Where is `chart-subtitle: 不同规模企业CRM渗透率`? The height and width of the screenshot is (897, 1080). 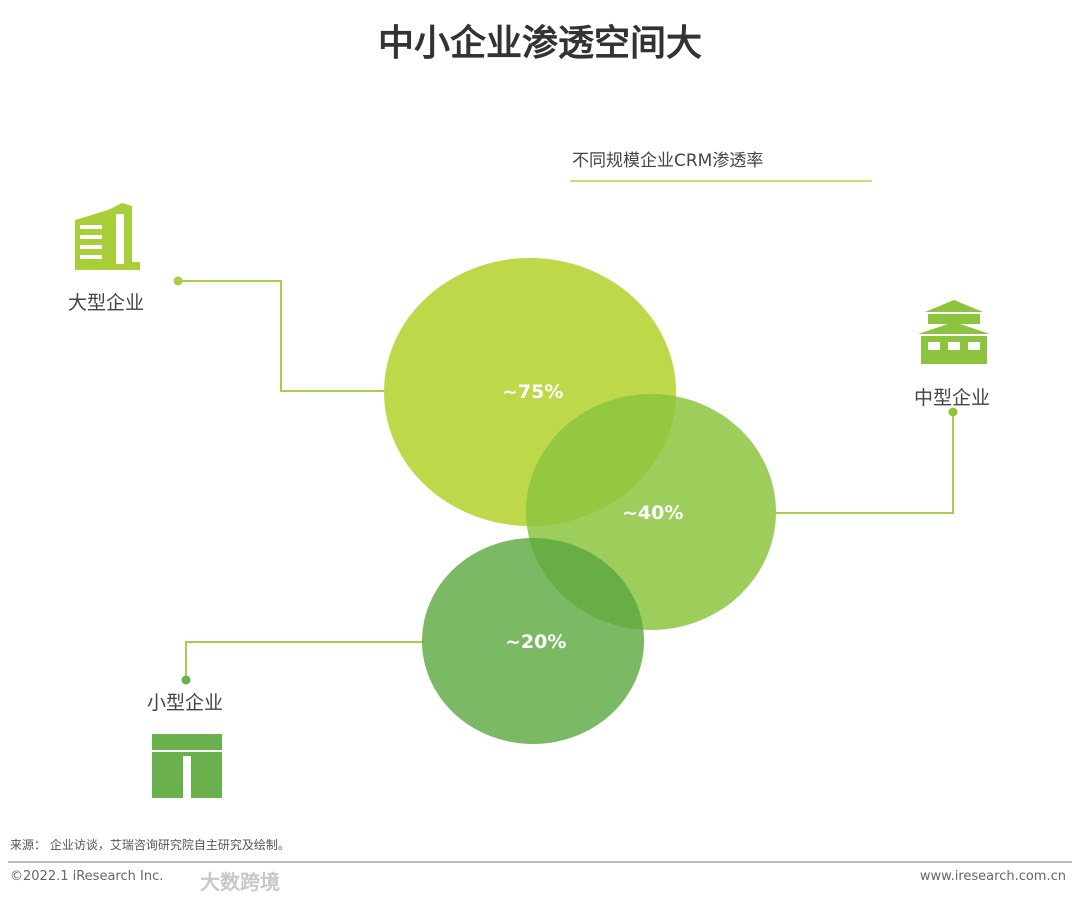
chart-subtitle: 不同规模企业CRM渗透率 is located at coordinates (668, 161).